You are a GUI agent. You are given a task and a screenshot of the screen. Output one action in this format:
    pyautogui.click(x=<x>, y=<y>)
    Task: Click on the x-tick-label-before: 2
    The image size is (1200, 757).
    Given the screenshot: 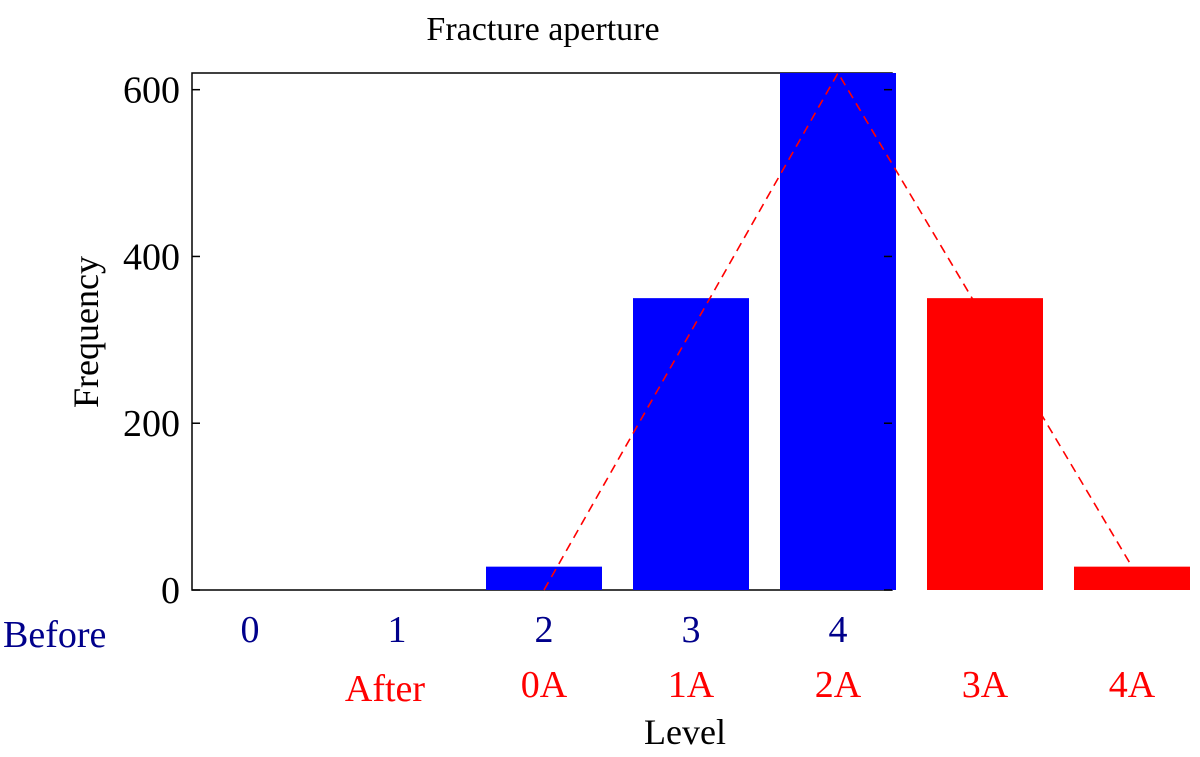 What is the action you would take?
    pyautogui.click(x=544, y=630)
    